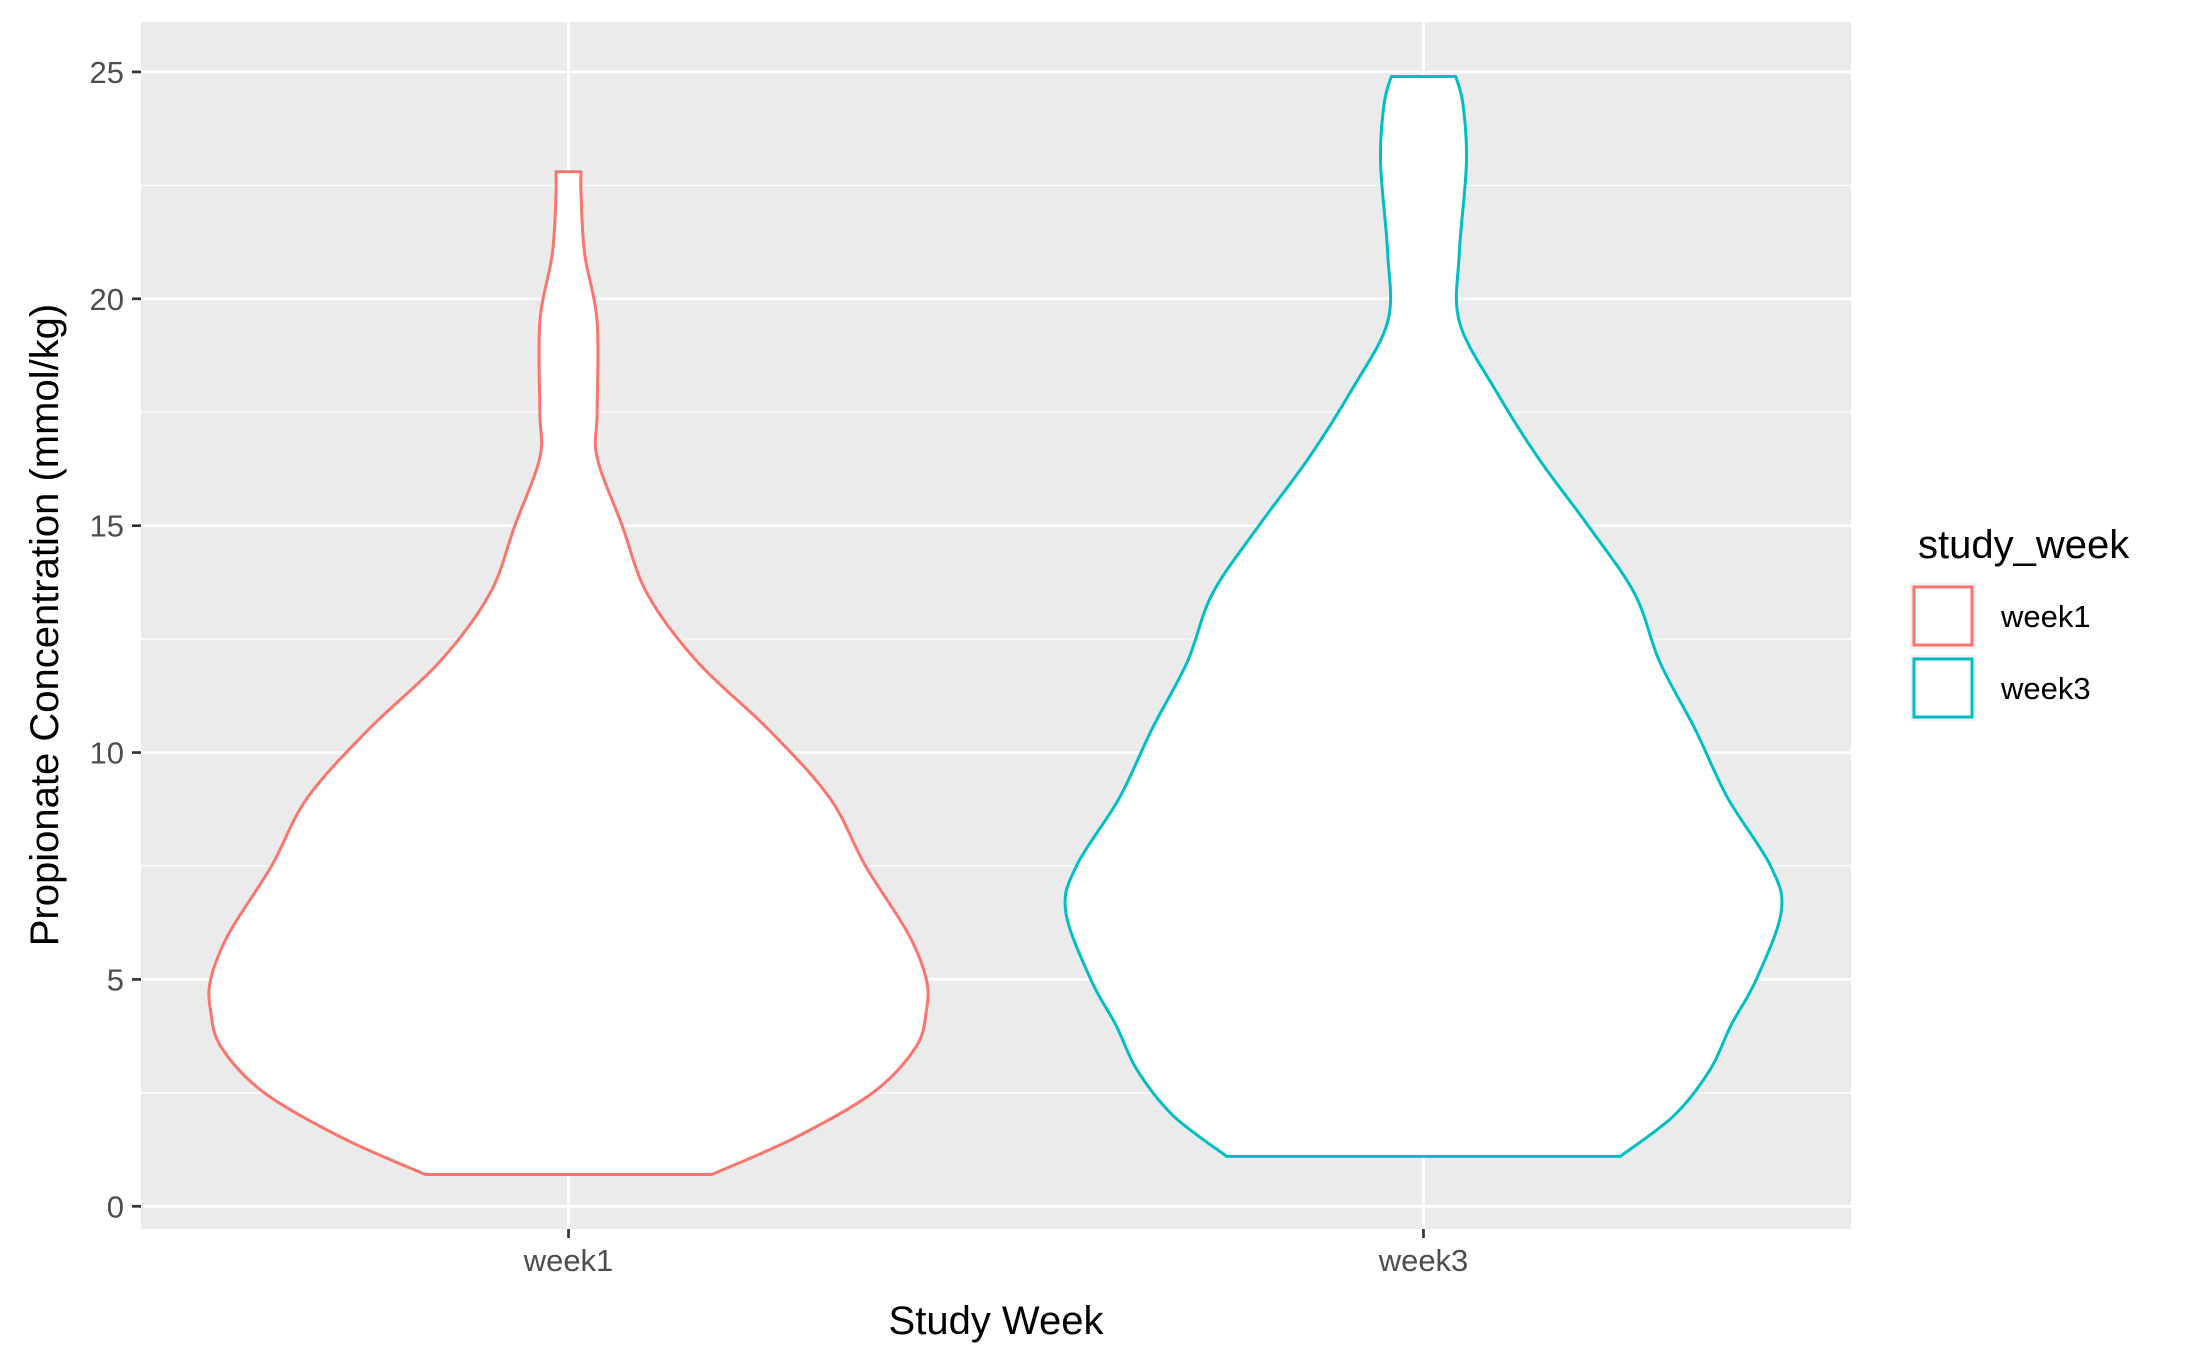  What do you see at coordinates (45, 625) in the screenshot?
I see `y-axis-title: Propionate Concentration (mmol/kg)` at bounding box center [45, 625].